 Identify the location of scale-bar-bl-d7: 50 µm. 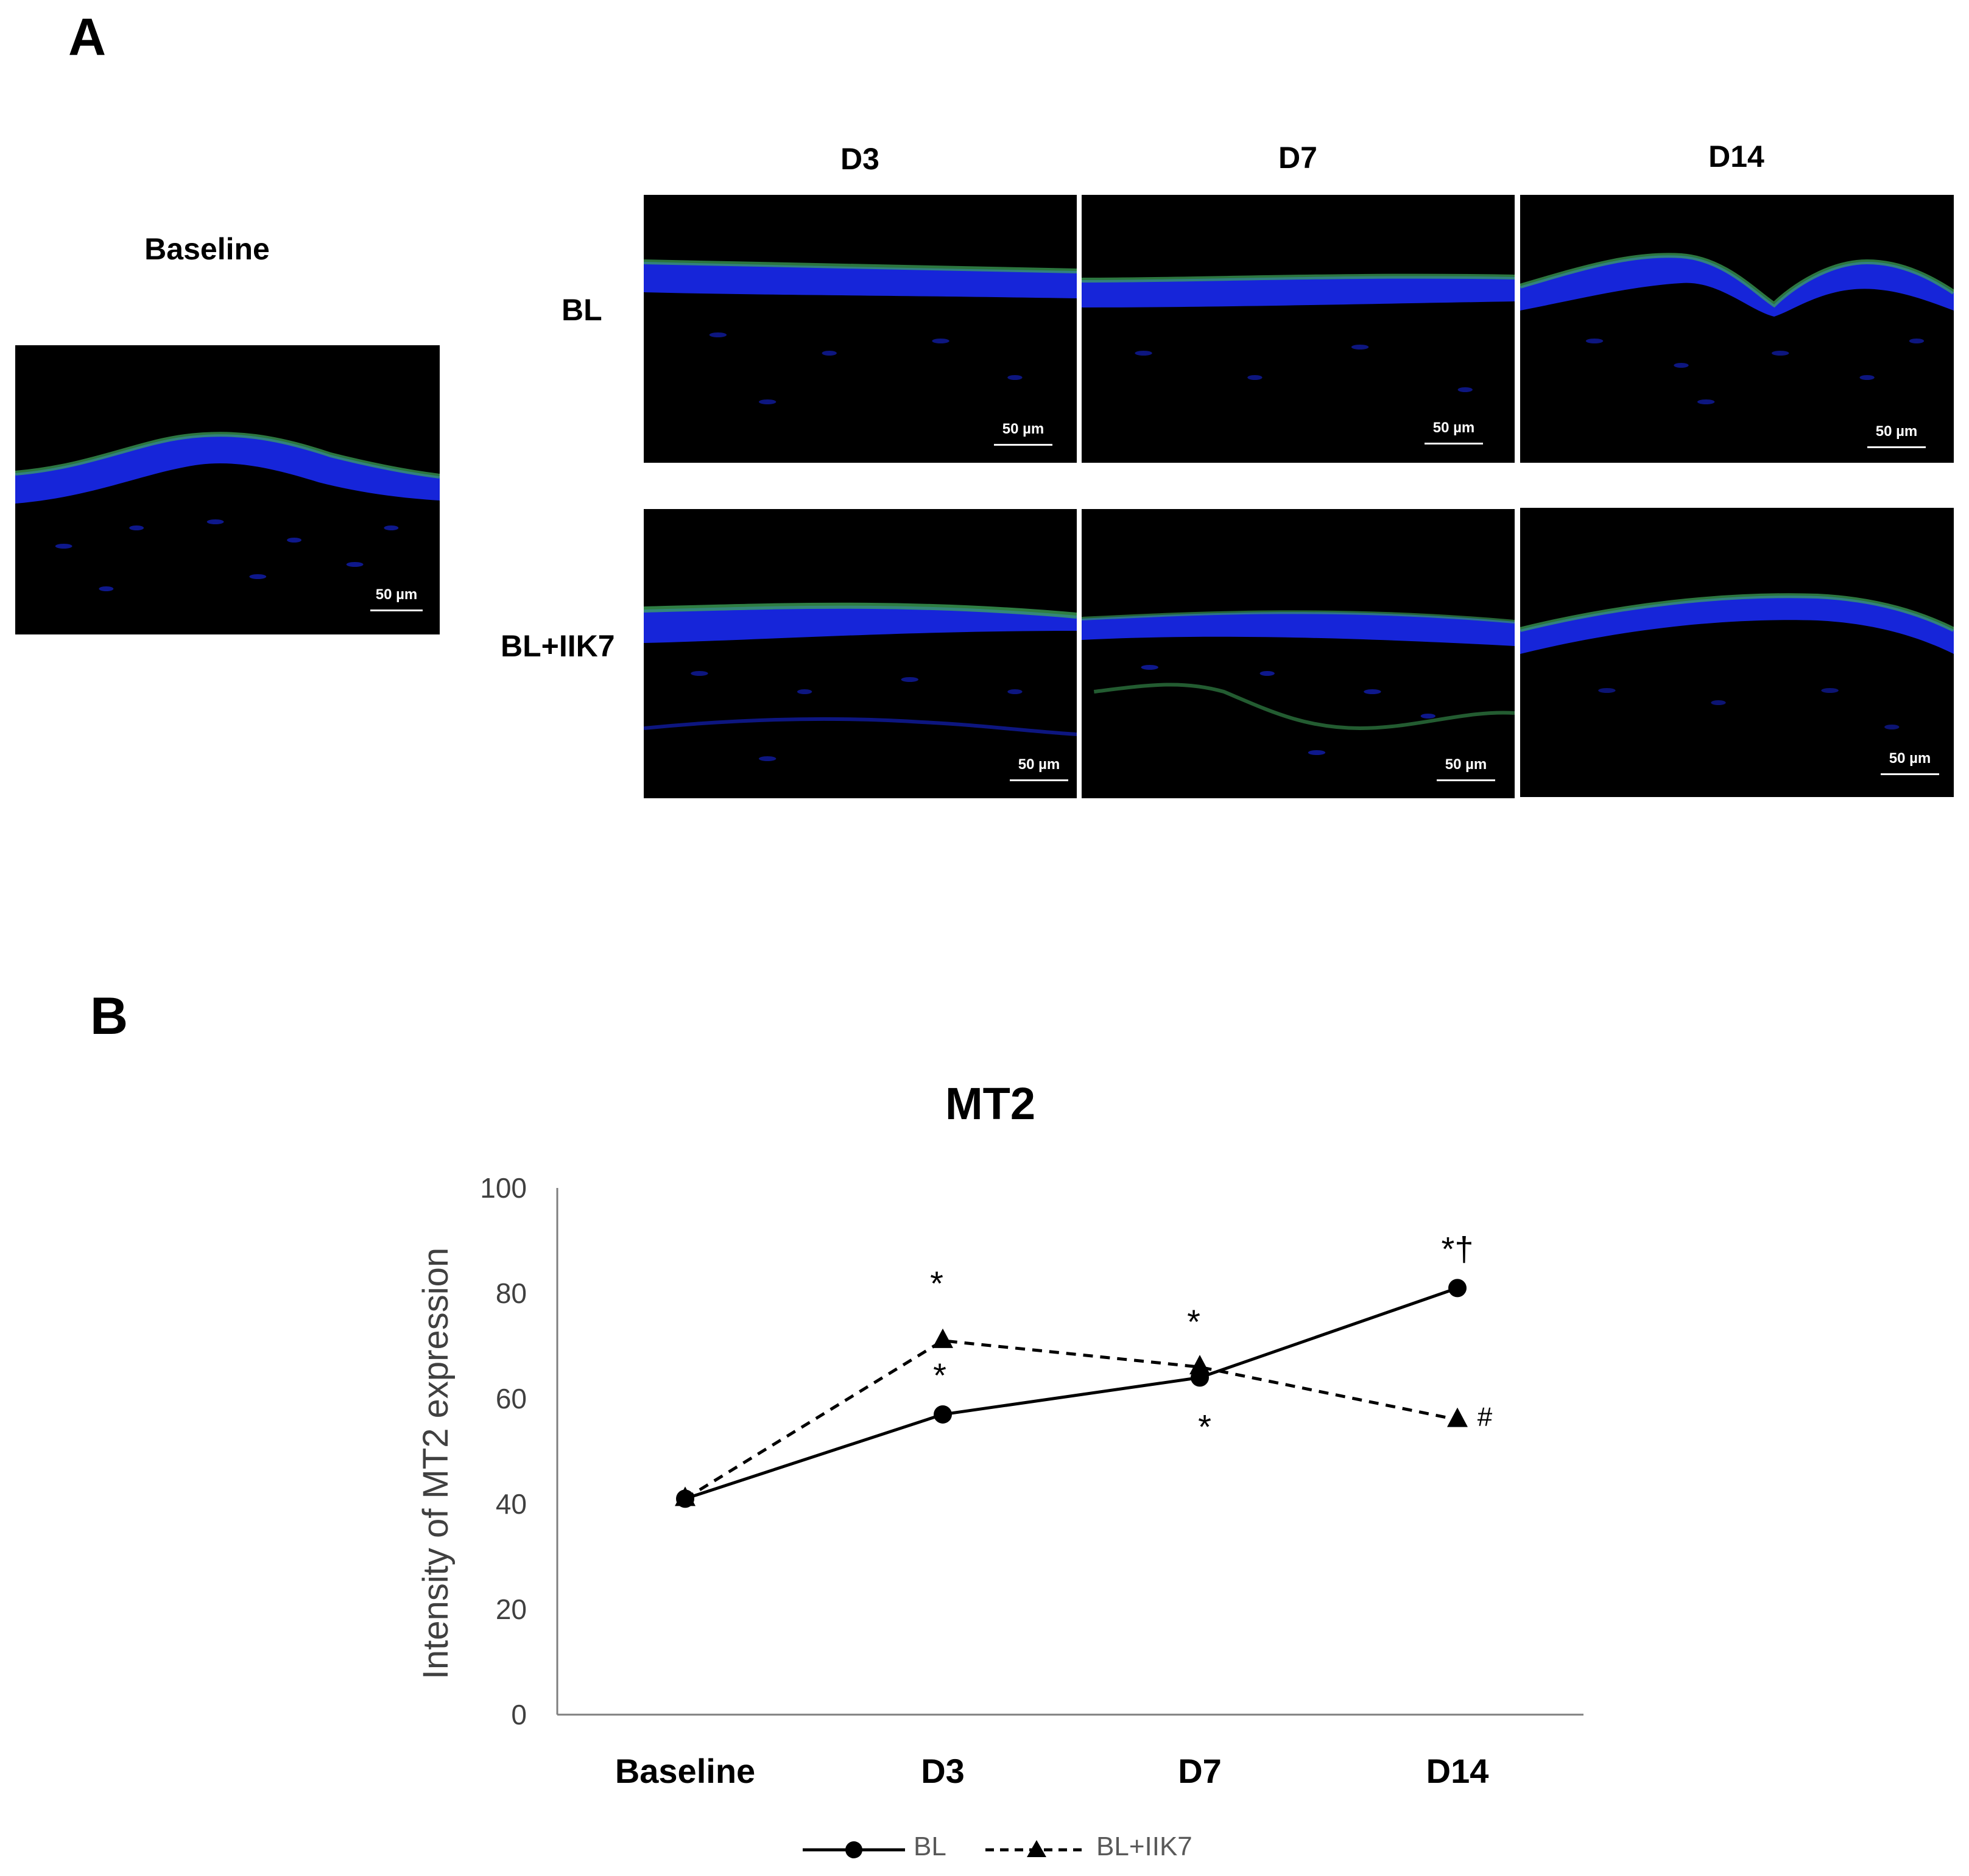
(1454, 432).